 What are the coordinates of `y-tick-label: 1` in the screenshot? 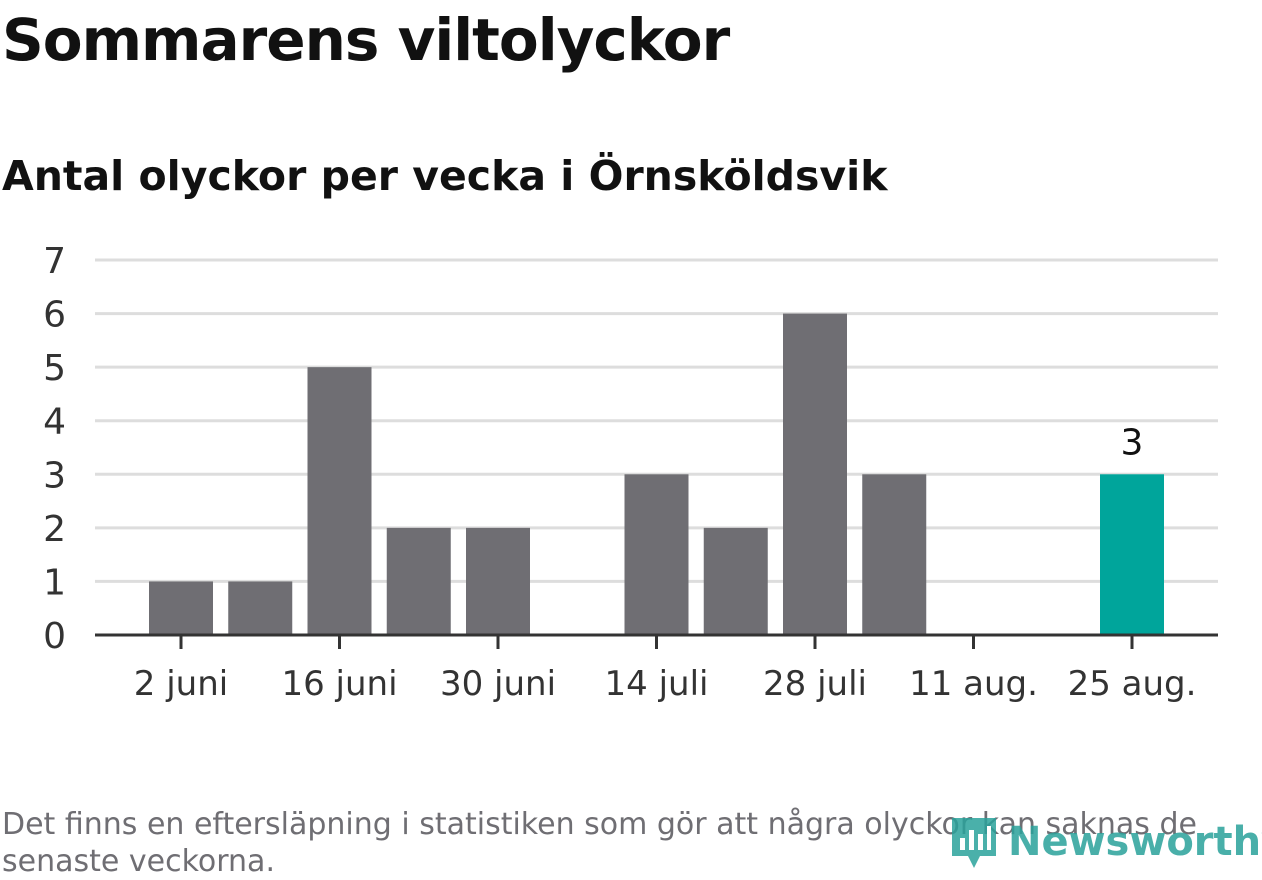 It's located at (54, 582).